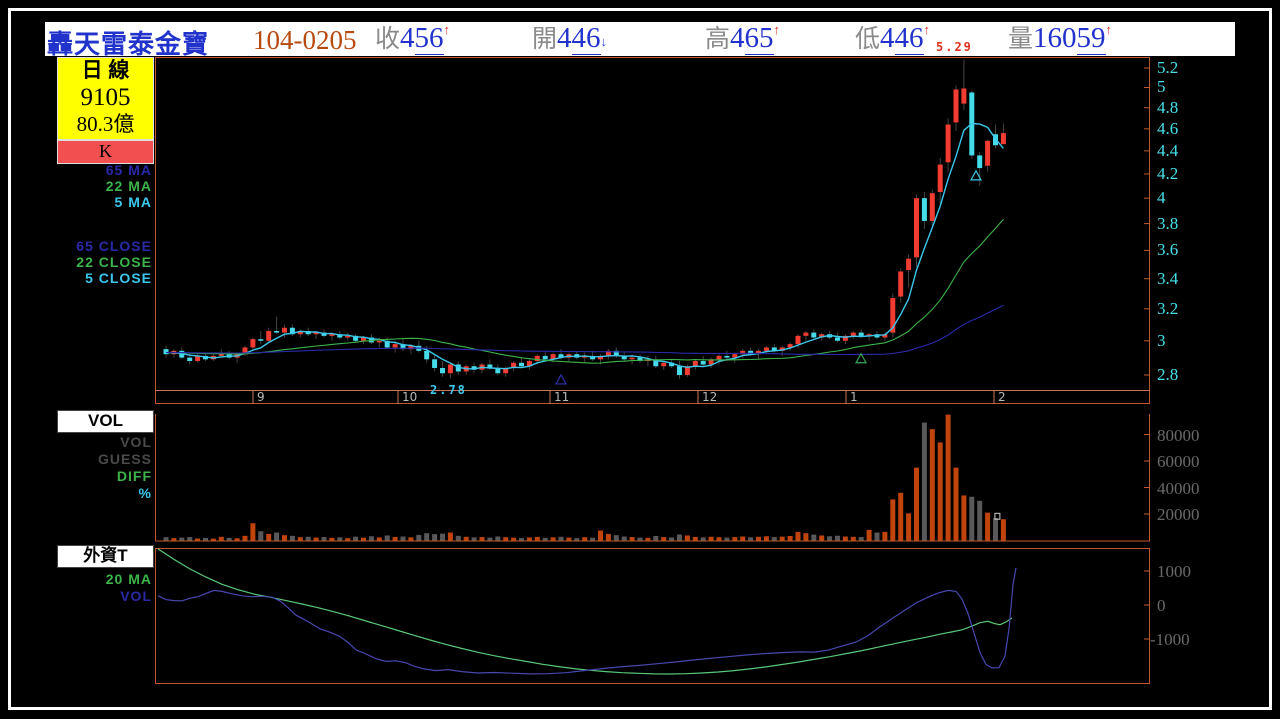  What do you see at coordinates (128, 170) in the screenshot?
I see `legend-label: 65 MA` at bounding box center [128, 170].